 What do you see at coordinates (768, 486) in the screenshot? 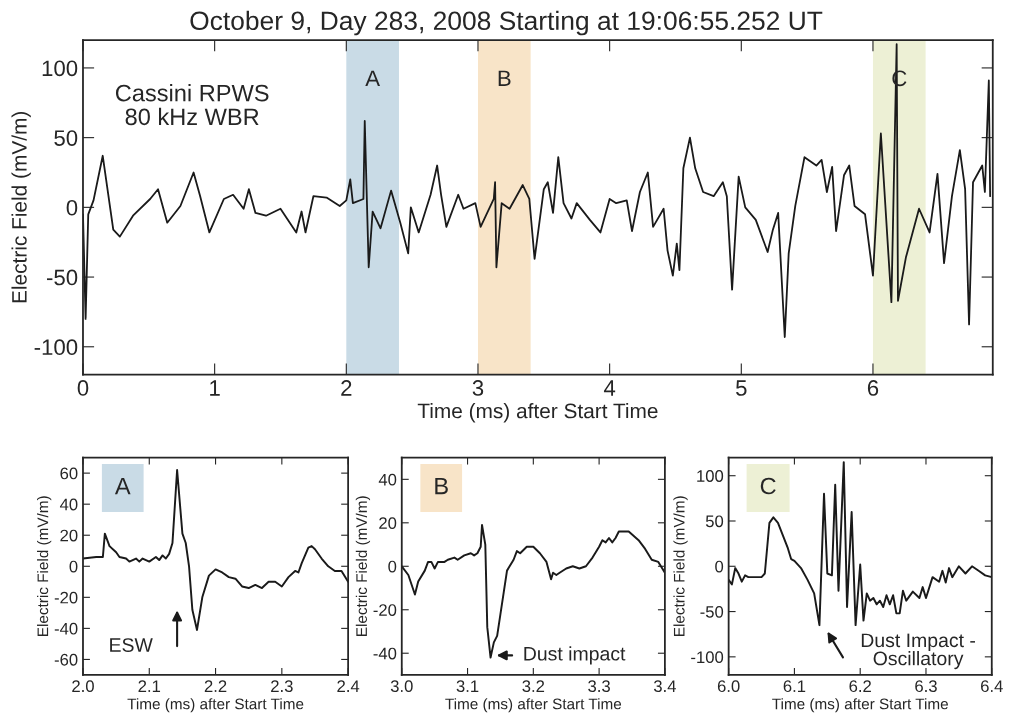
I see `annotation: C` at bounding box center [768, 486].